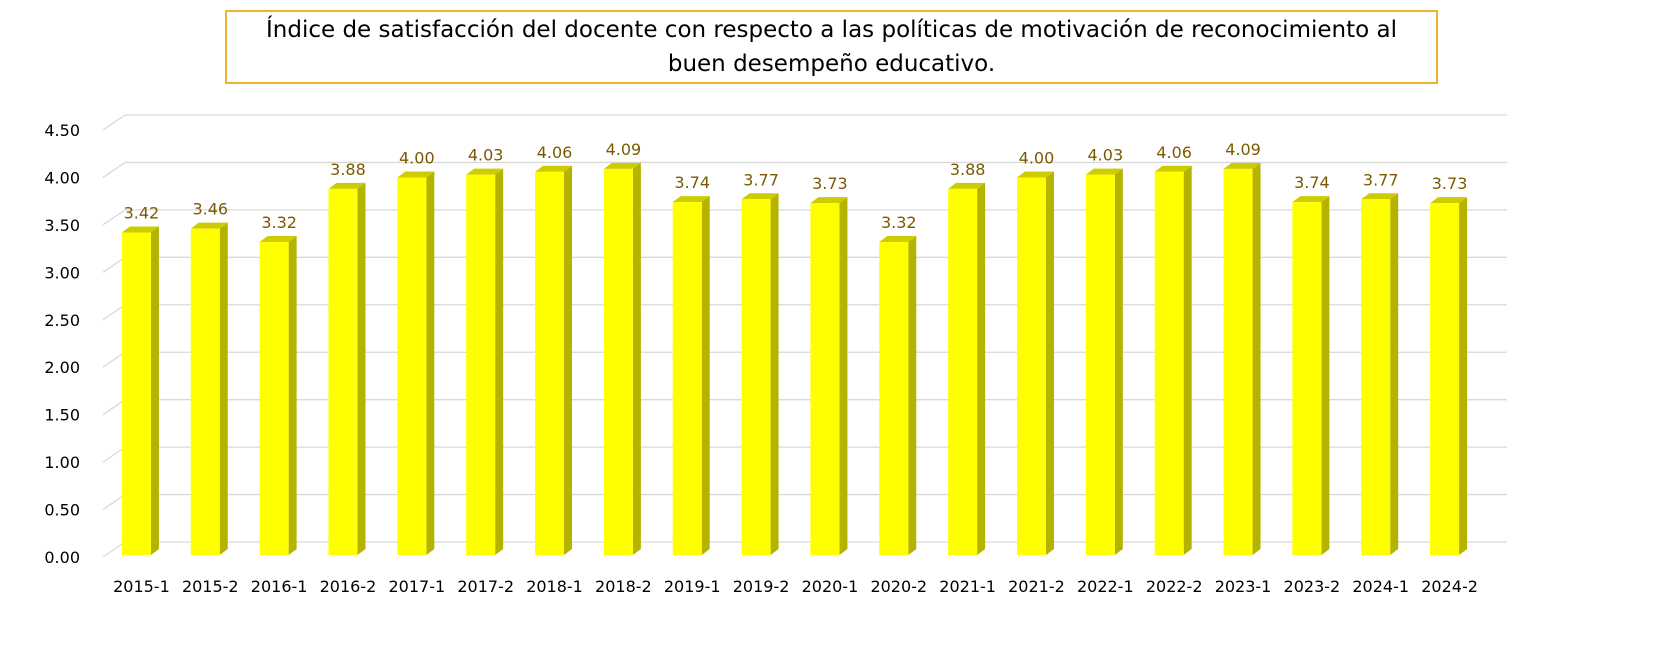 The height and width of the screenshot is (647, 1653). What do you see at coordinates (62, 510) in the screenshot?
I see `y-tick-label: 0.50` at bounding box center [62, 510].